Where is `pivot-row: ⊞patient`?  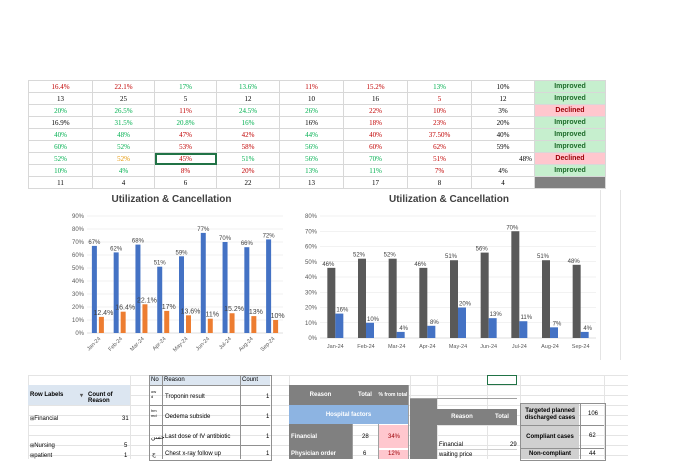
pivot-row: ⊞patient is located at coordinates (41, 456).